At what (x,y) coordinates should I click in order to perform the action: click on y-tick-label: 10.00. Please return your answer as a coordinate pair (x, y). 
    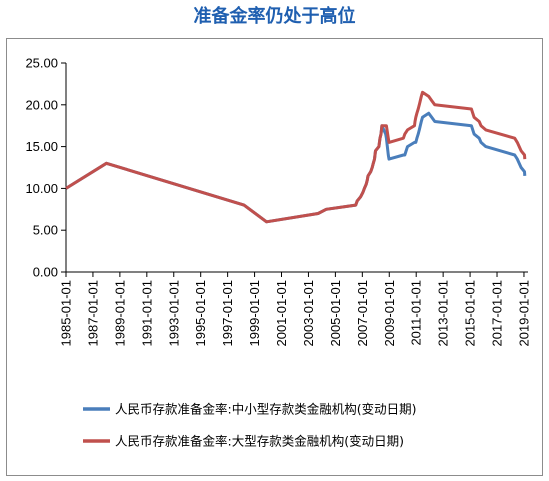
    Looking at the image, I should click on (41, 188).